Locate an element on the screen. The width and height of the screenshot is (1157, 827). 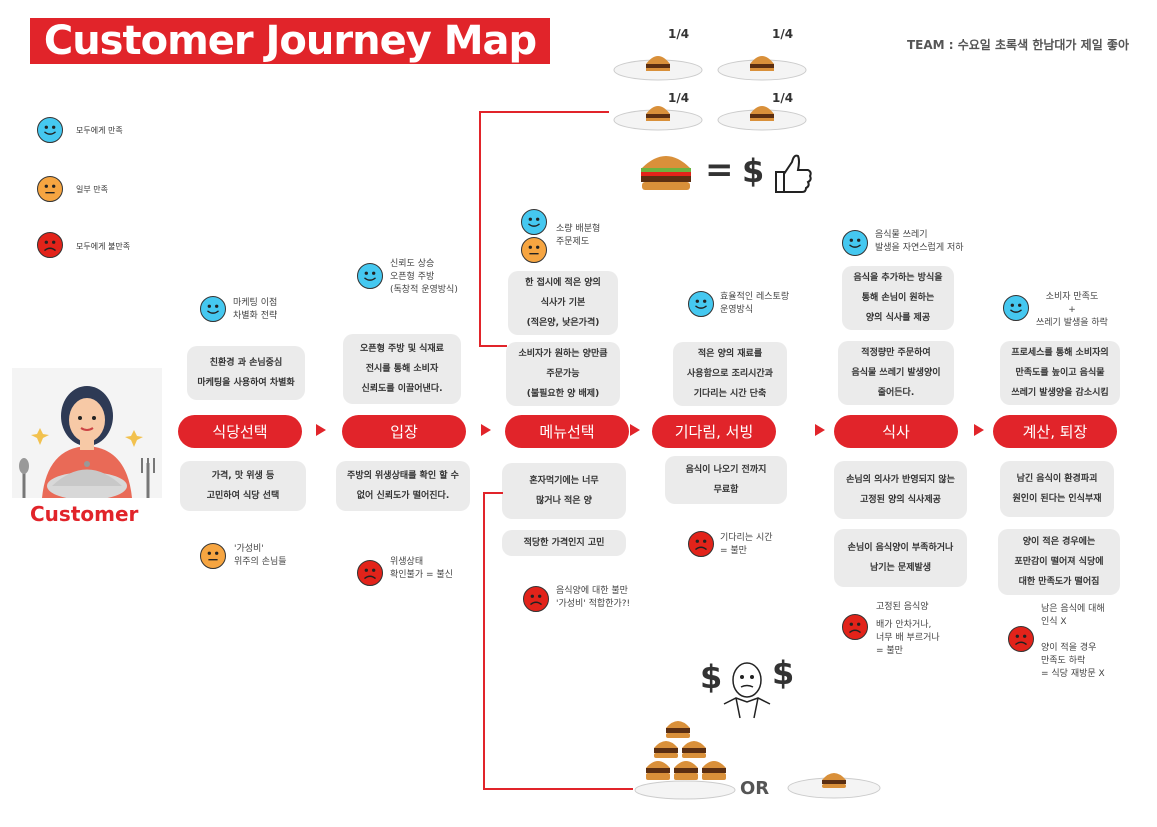
stage2-negative-note: 위생상태 확인불가 = 불신 is located at coordinates (421, 568).